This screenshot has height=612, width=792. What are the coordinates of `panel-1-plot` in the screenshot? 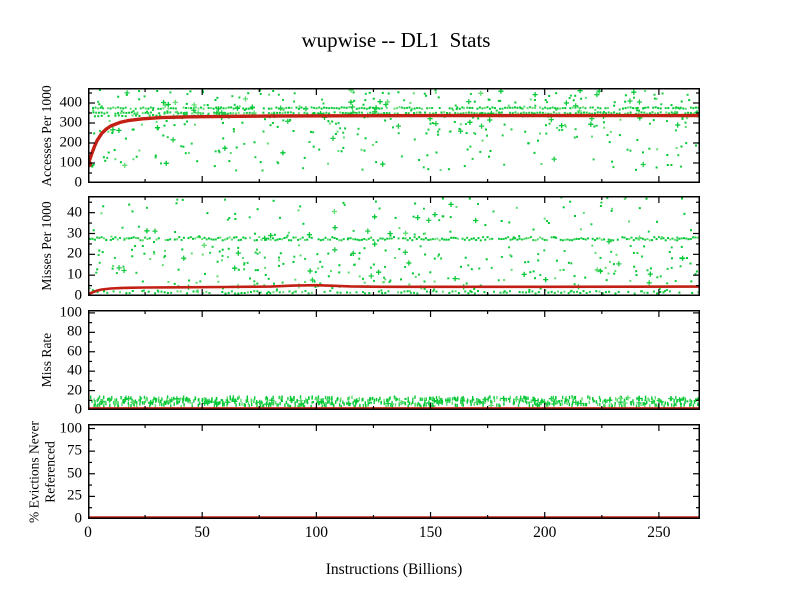 It's located at (394, 246).